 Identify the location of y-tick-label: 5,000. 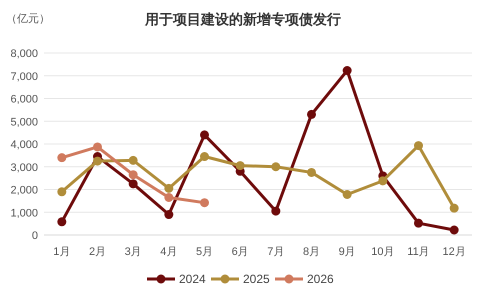
(24, 122).